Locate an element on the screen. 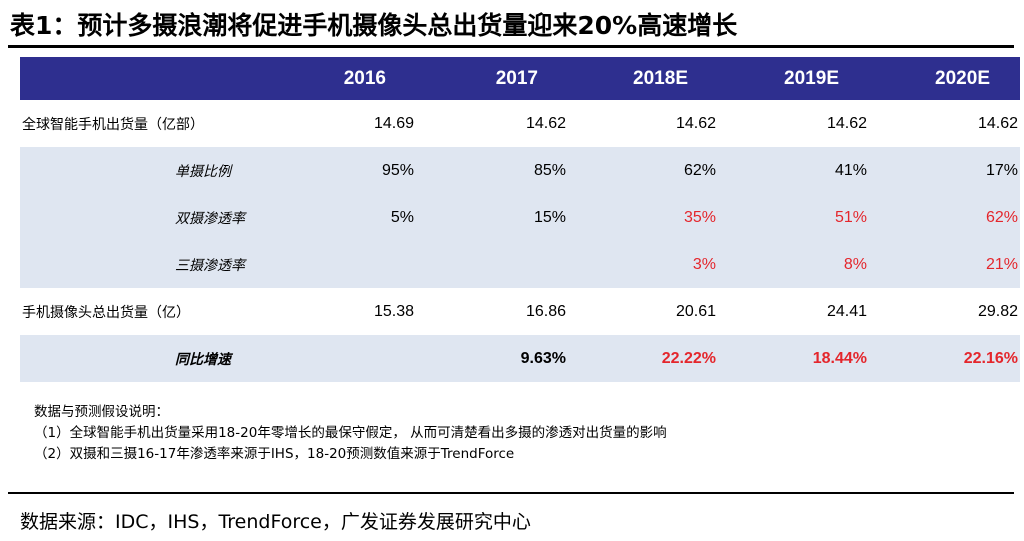  notes-heading: 数据与预测假设说明： is located at coordinates (101, 412).